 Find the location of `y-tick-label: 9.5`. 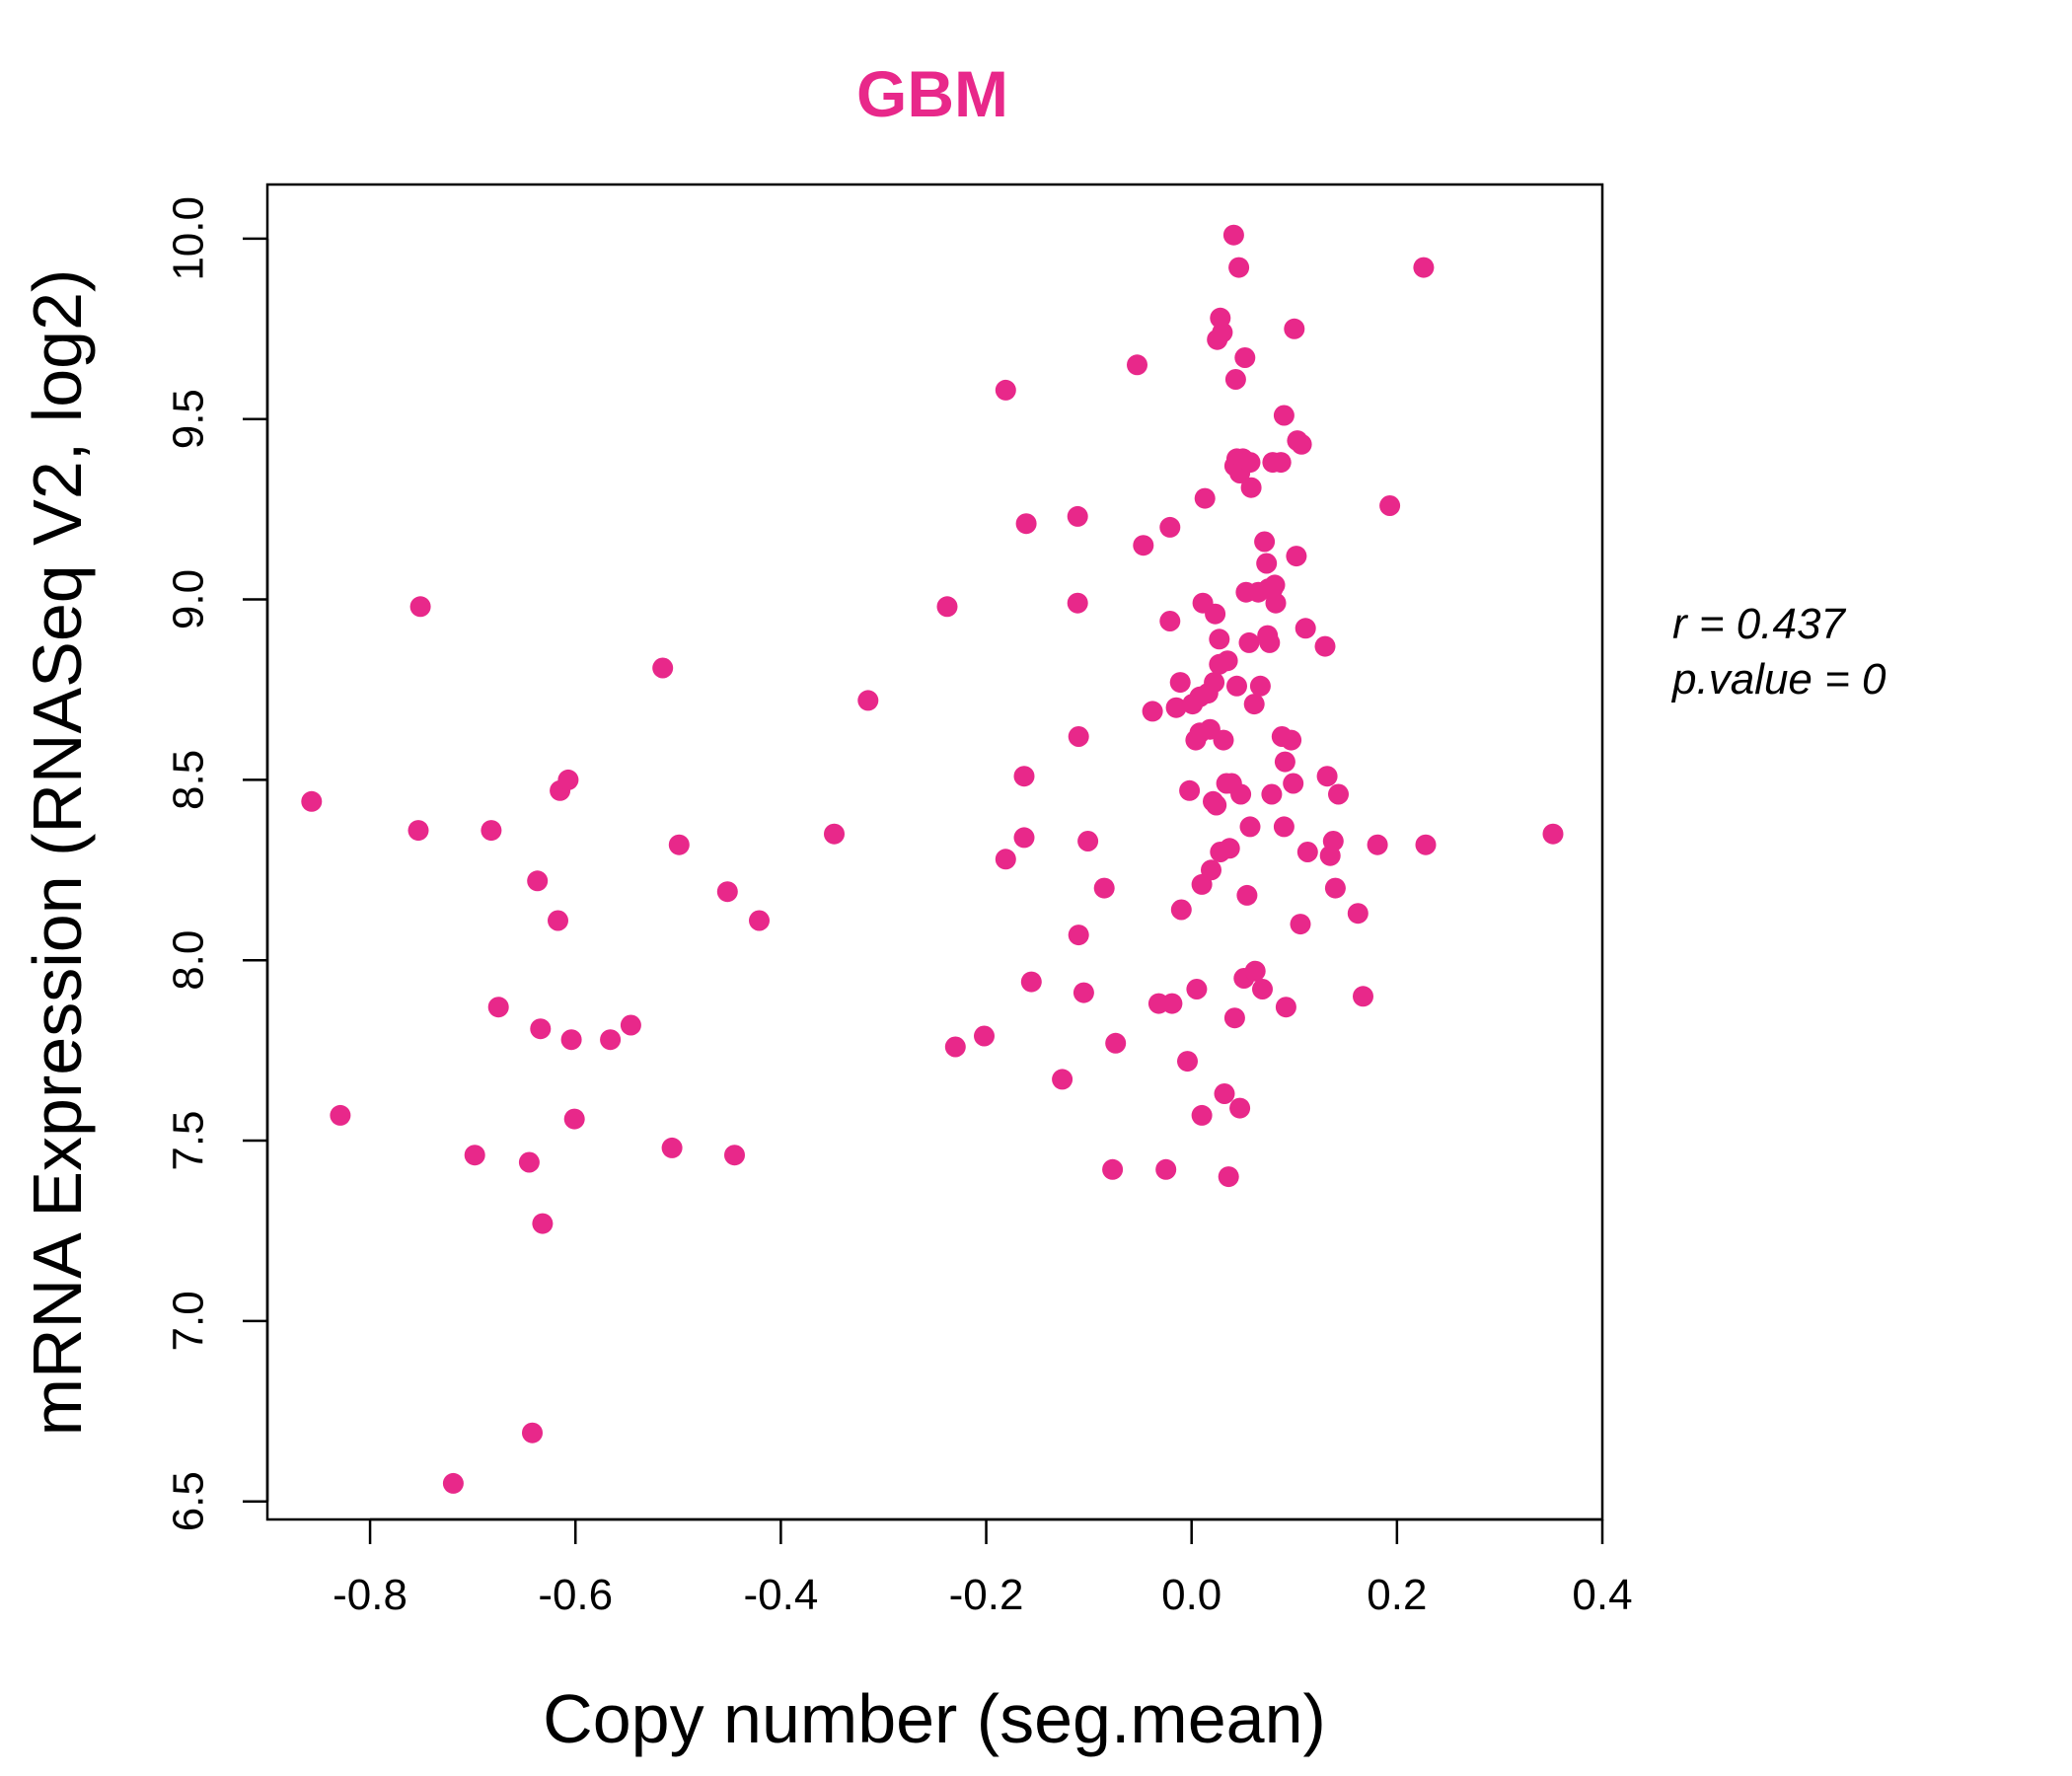

y-tick-label: 9.5 is located at coordinates (189, 419).